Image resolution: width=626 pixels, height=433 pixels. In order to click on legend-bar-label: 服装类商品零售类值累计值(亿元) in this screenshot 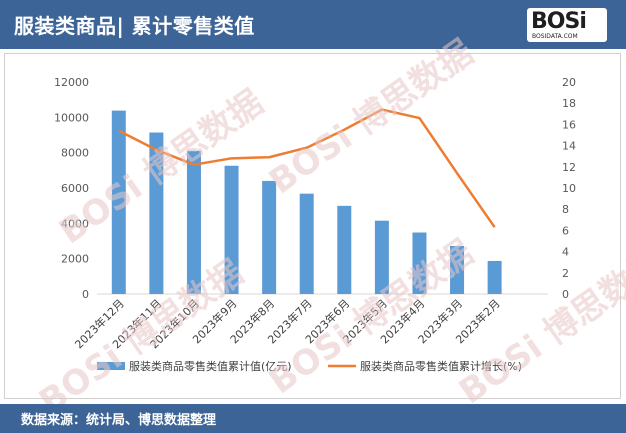, I will do `click(210, 366)`.